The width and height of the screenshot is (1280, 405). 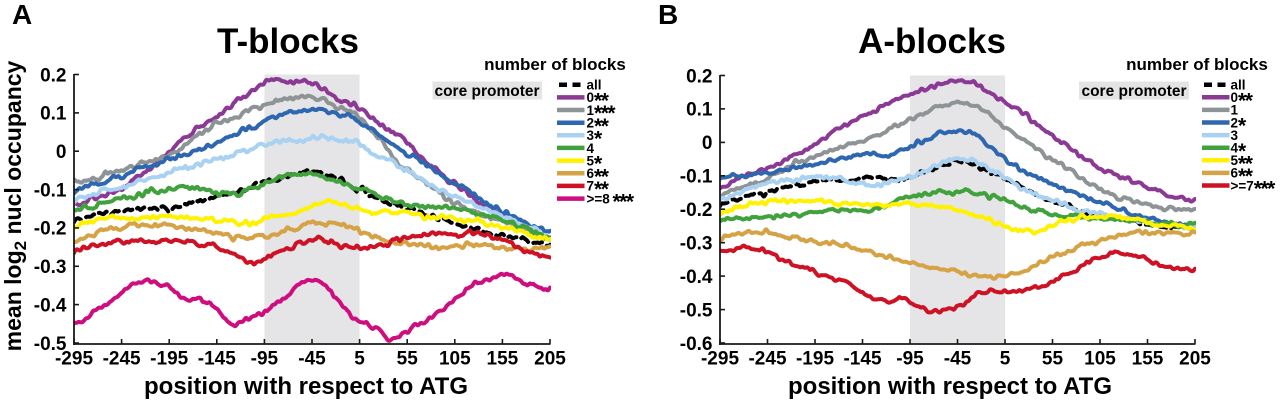 What do you see at coordinates (1235, 110) in the screenshot?
I see `svg-text: 1` at bounding box center [1235, 110].